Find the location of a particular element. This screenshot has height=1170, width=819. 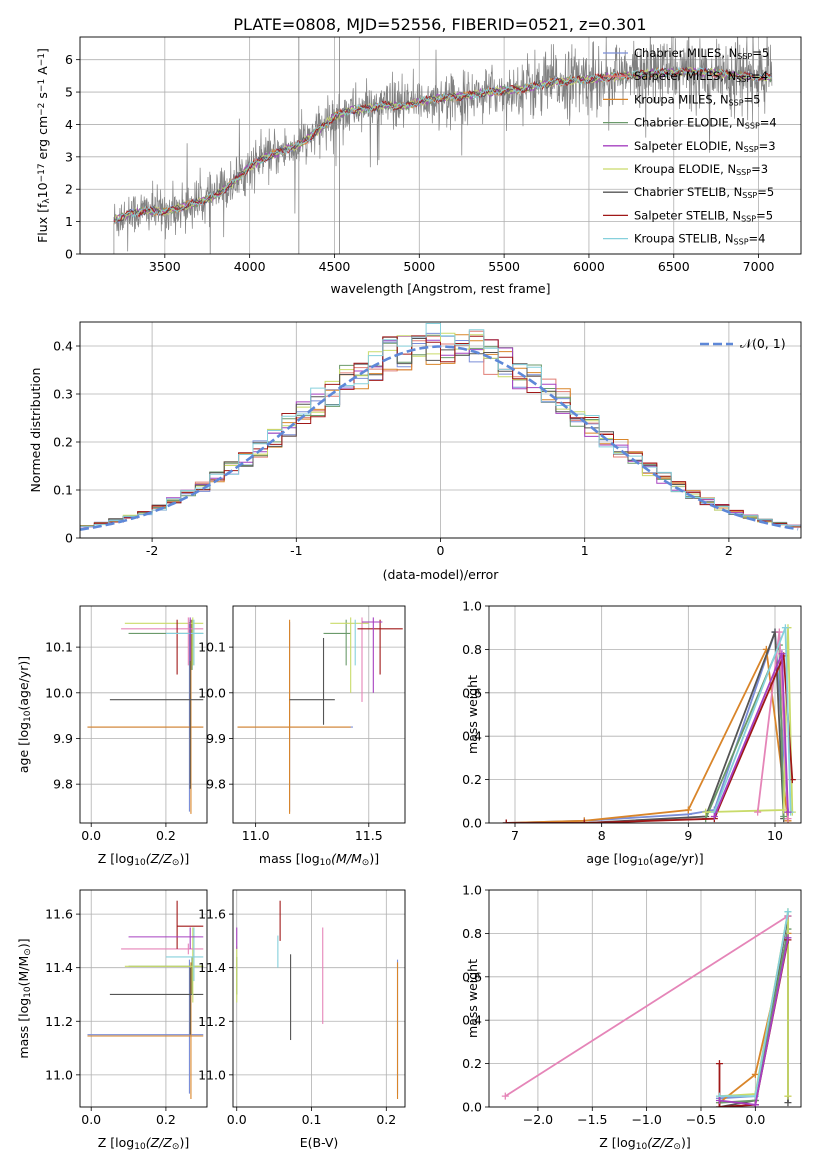

y-tick-label: 4 is located at coordinates (69, 124).